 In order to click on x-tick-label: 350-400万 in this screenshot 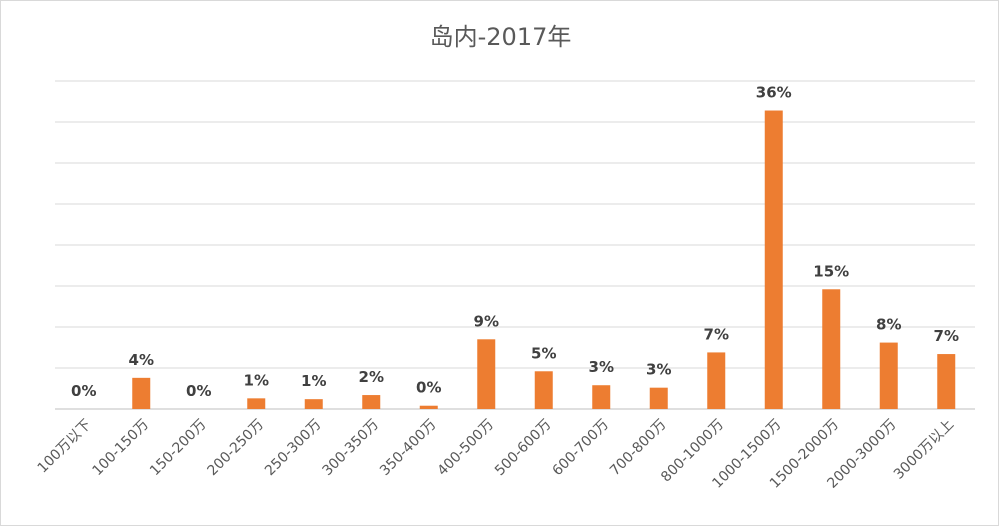, I will do `click(408, 448)`.